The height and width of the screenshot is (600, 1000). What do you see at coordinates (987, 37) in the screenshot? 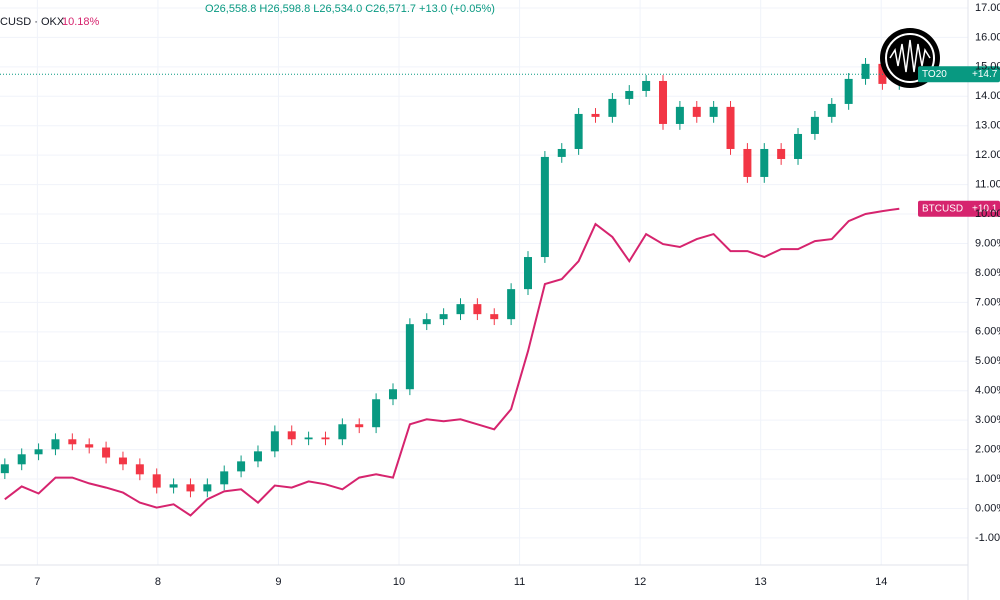
I see `y-tick-label: 16.00%` at bounding box center [987, 37].